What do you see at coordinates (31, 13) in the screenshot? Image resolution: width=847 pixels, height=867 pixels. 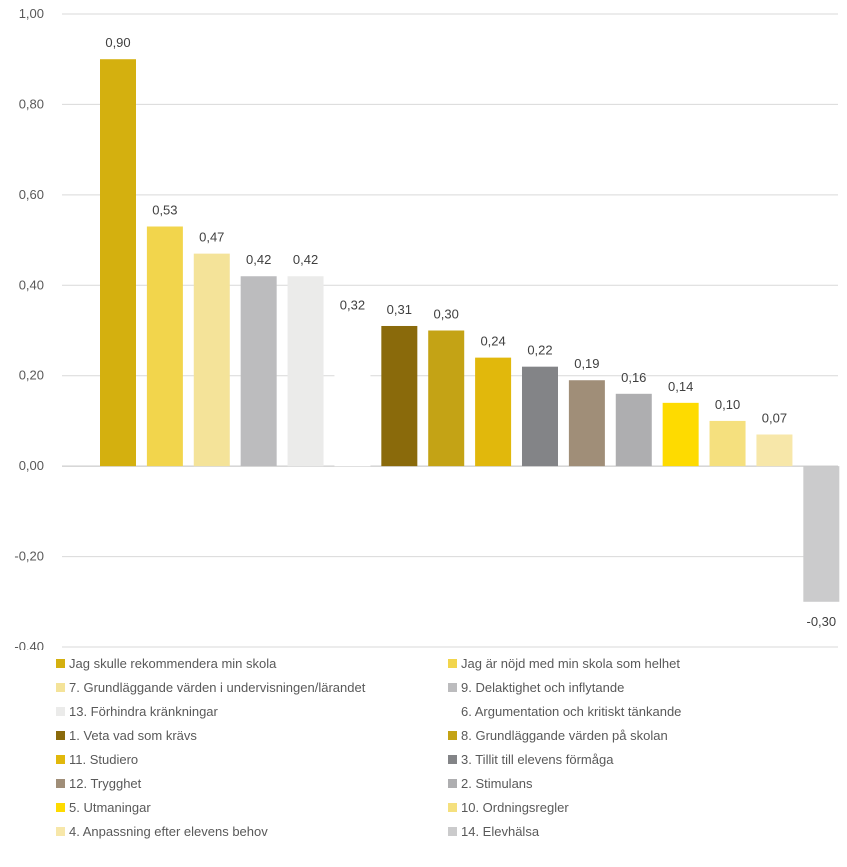 I see `y-tick-label: 1,00` at bounding box center [31, 13].